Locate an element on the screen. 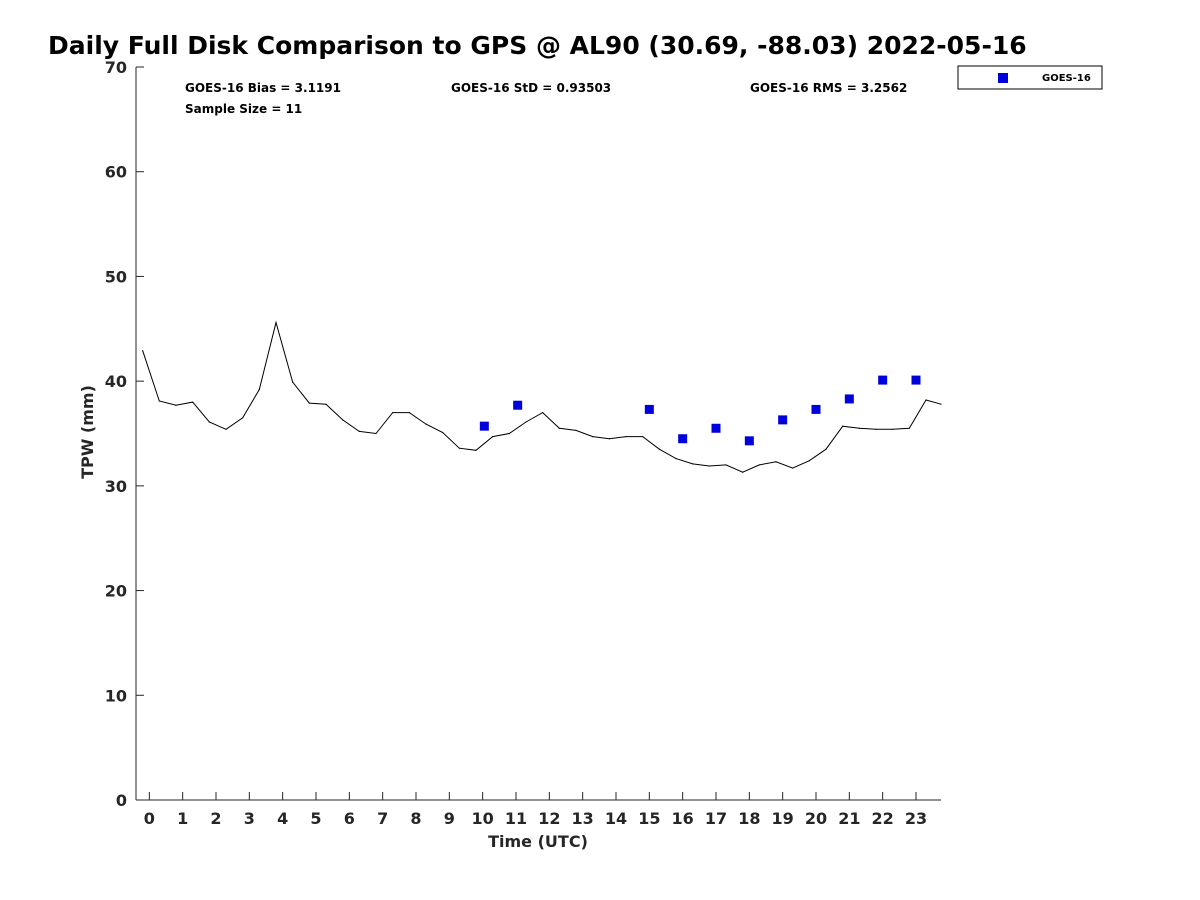 The height and width of the screenshot is (900, 1200). x-tick-label: 18 is located at coordinates (749, 818).